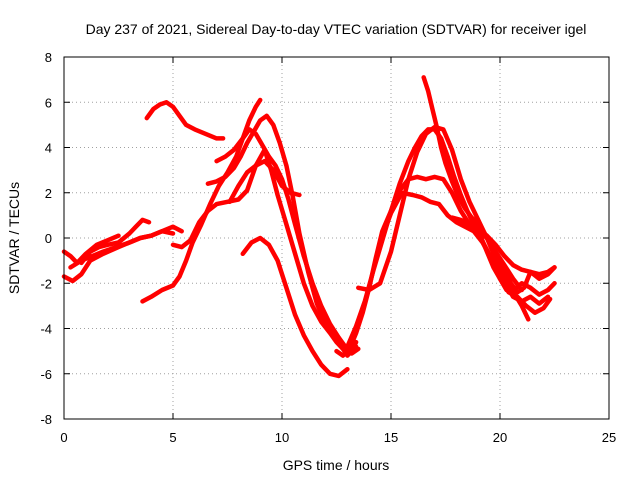 The image size is (640, 480). Describe the element at coordinates (14, 238) in the screenshot. I see `y-axis-label: SDTVAR / TECUs` at that location.